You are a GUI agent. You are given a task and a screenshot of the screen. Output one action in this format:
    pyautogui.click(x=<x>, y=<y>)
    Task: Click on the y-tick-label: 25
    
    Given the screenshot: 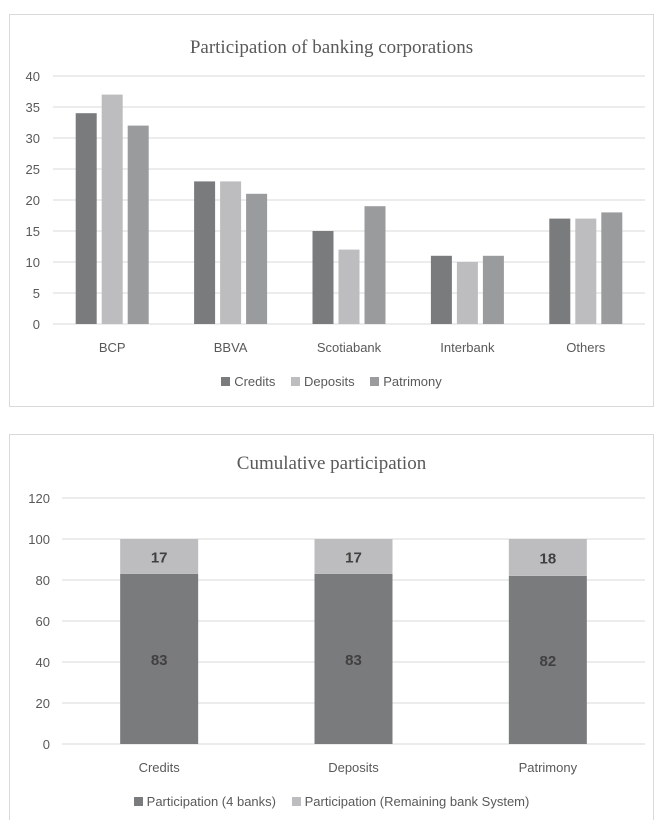 What is the action you would take?
    pyautogui.click(x=33, y=169)
    